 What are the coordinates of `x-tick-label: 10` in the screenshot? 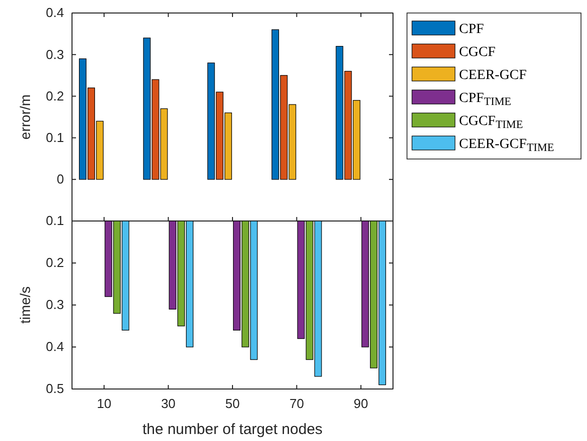 It's located at (104, 404).